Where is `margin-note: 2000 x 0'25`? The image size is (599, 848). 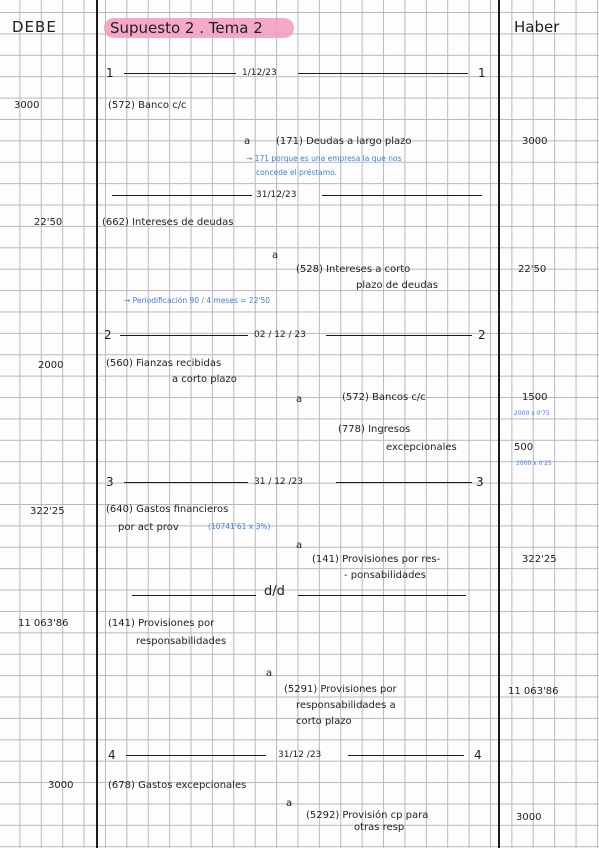 margin-note: 2000 x 0'25 is located at coordinates (534, 463).